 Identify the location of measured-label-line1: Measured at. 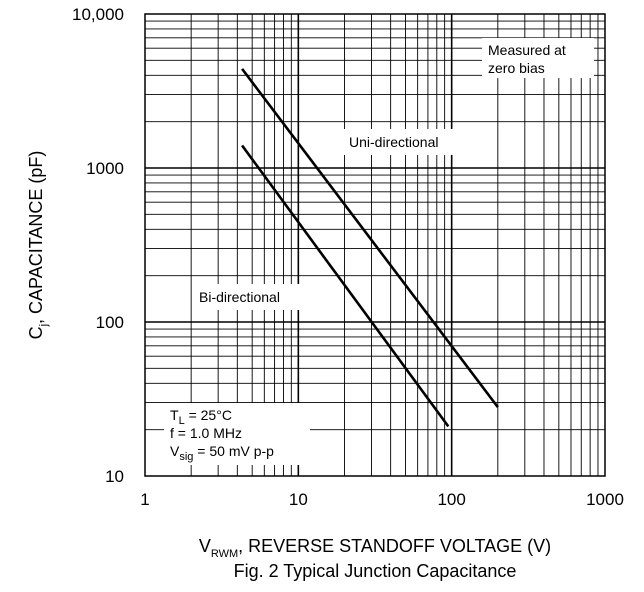
(527, 50).